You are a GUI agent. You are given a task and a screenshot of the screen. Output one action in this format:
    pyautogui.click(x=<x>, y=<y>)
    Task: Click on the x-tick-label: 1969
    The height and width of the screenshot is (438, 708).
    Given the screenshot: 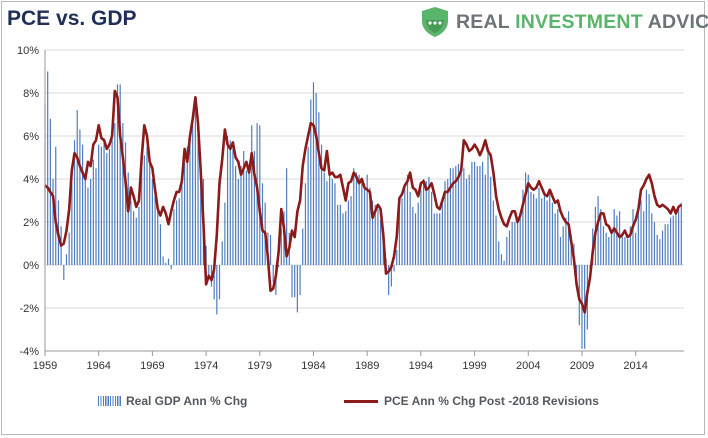 What is the action you would take?
    pyautogui.click(x=152, y=366)
    